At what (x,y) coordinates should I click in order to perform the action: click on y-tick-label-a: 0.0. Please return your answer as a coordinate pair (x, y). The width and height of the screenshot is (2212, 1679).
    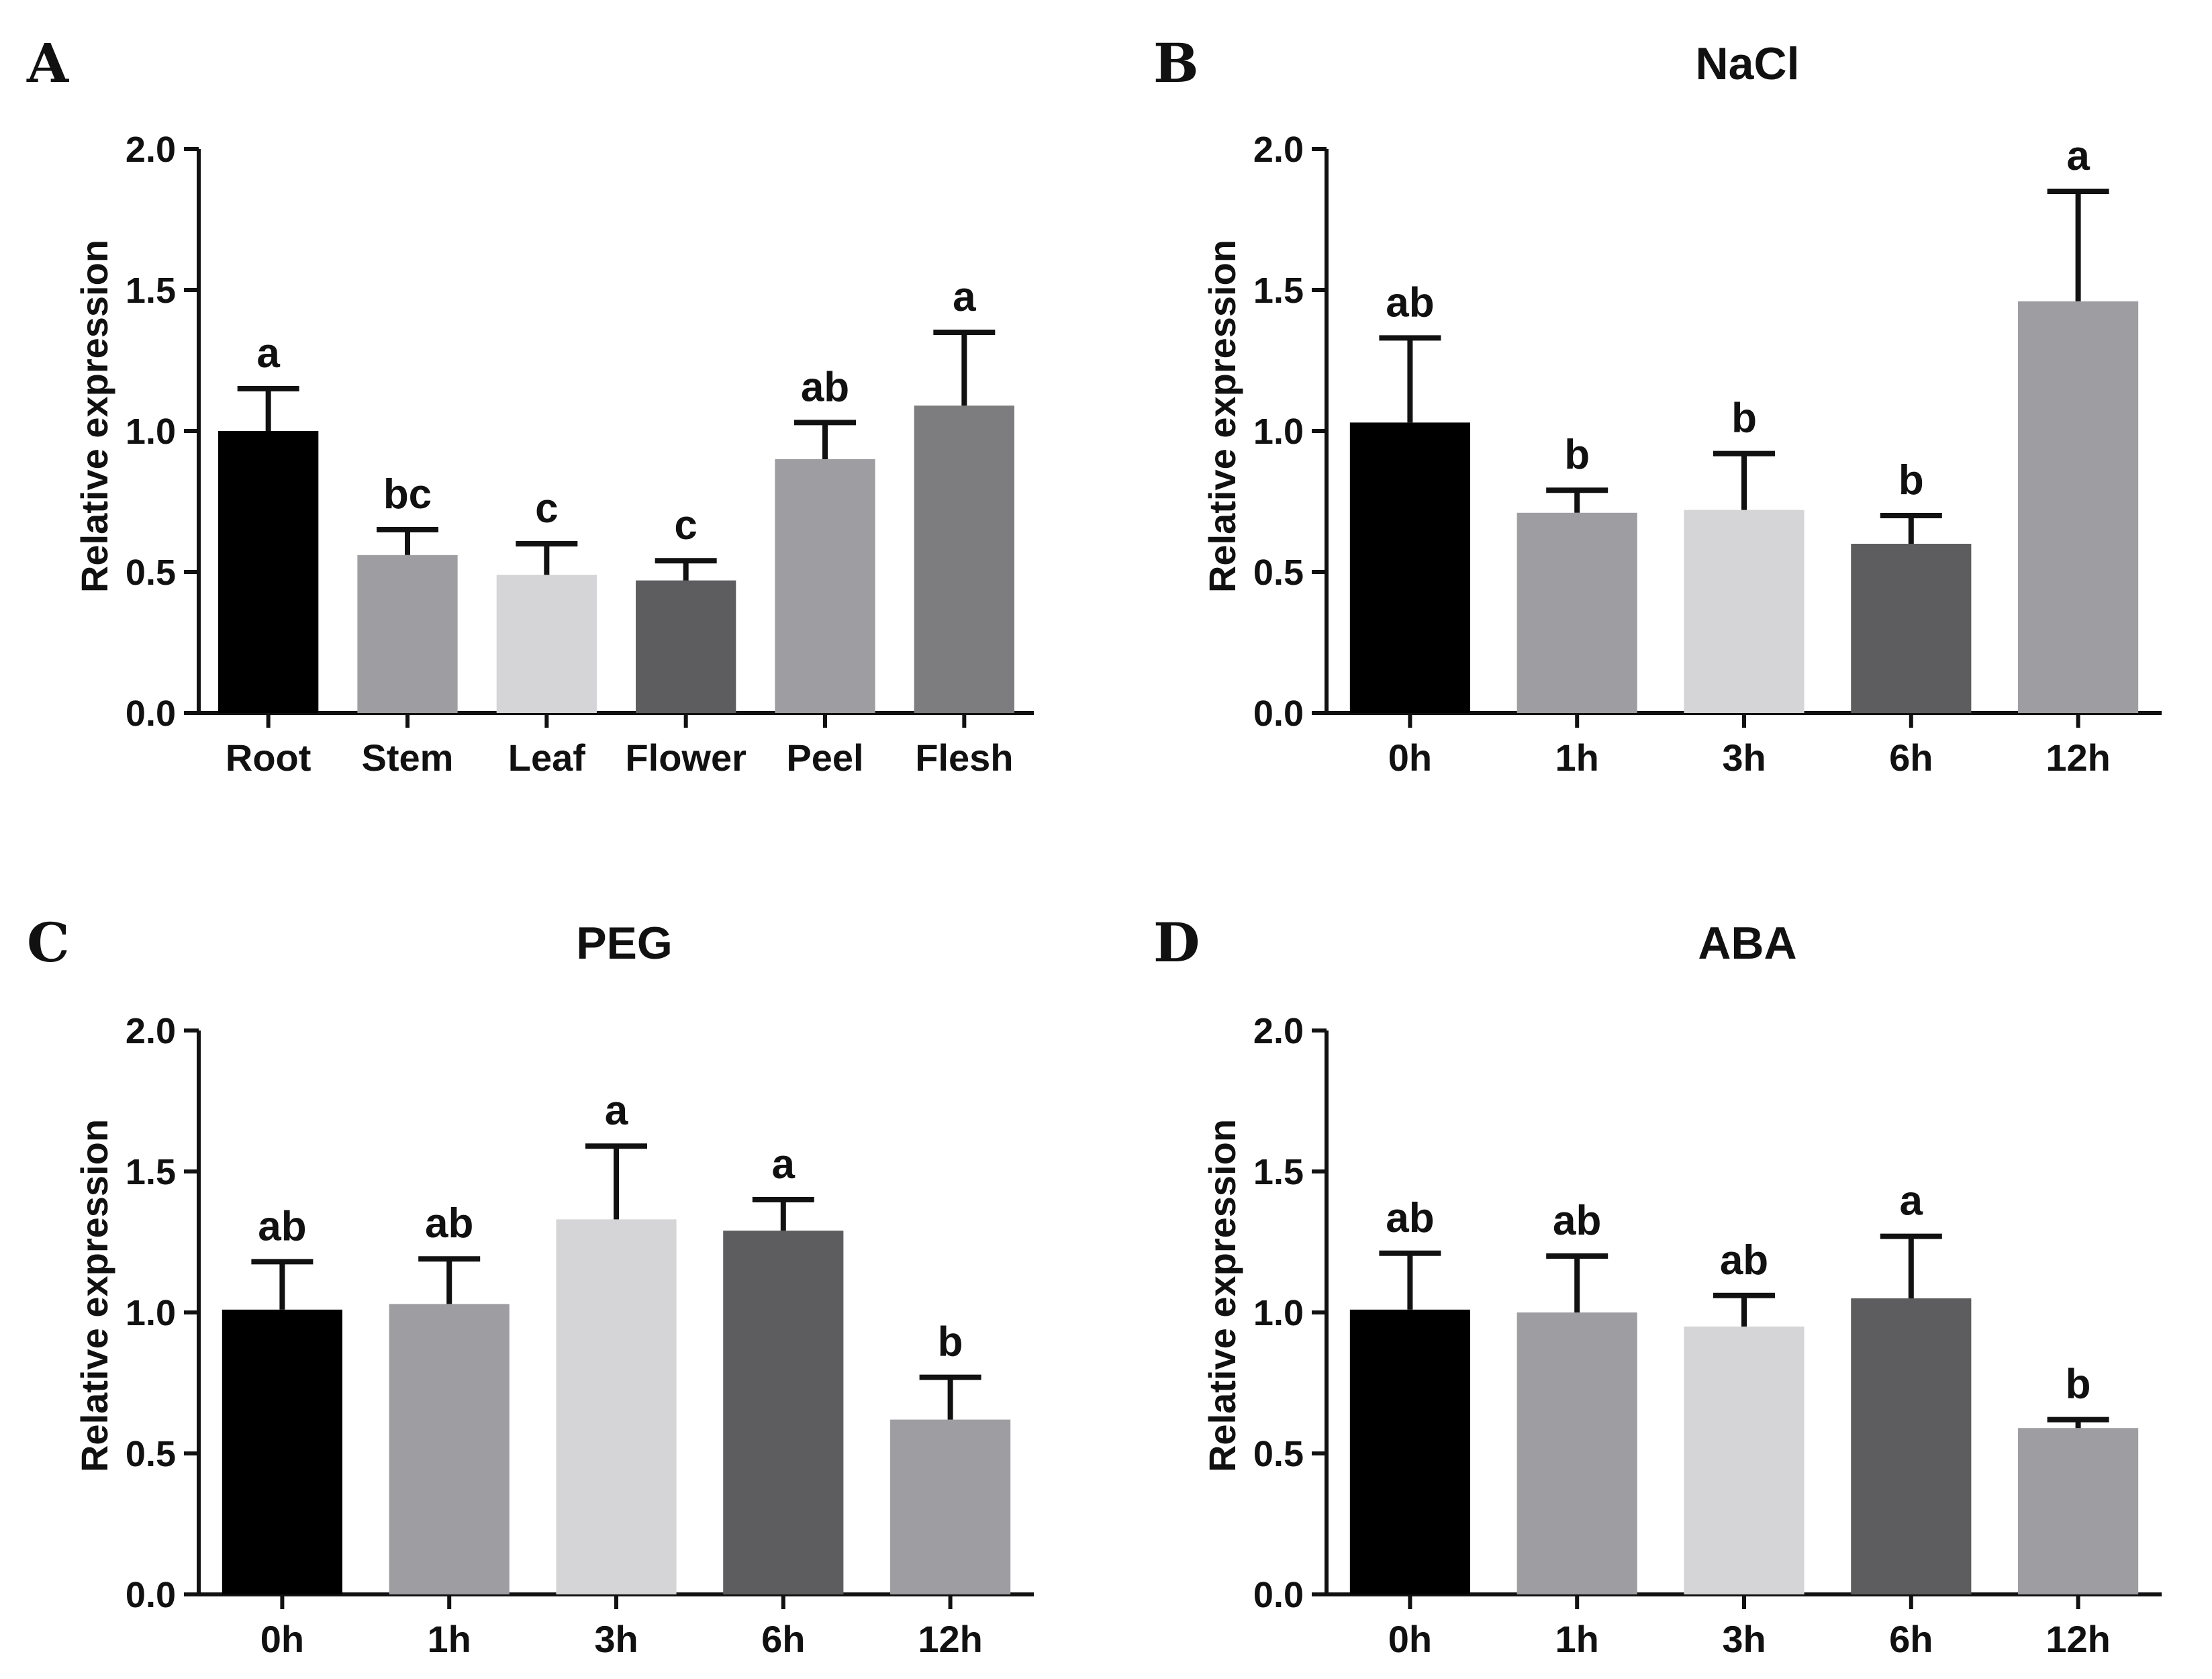
    Looking at the image, I should click on (151, 713).